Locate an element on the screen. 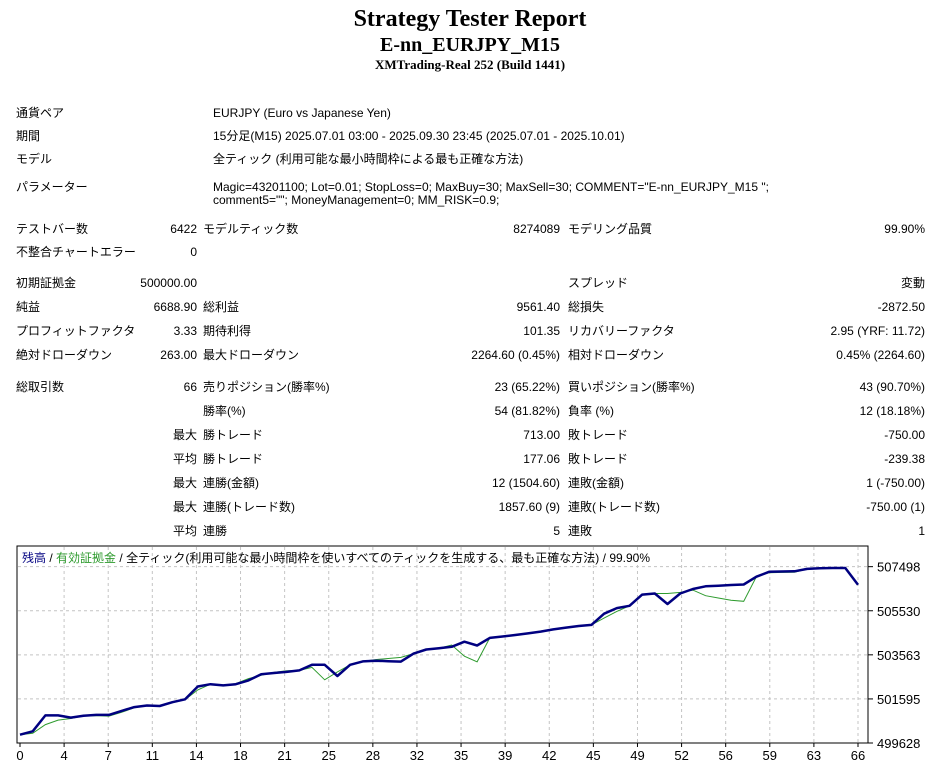 The height and width of the screenshot is (764, 940). table-row: 平均 連勝 5 連敗 1 is located at coordinates (470, 532).